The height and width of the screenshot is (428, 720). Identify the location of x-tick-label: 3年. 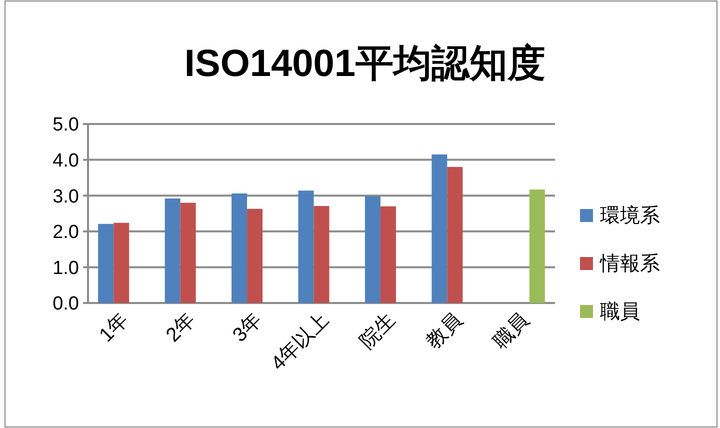
(247, 327).